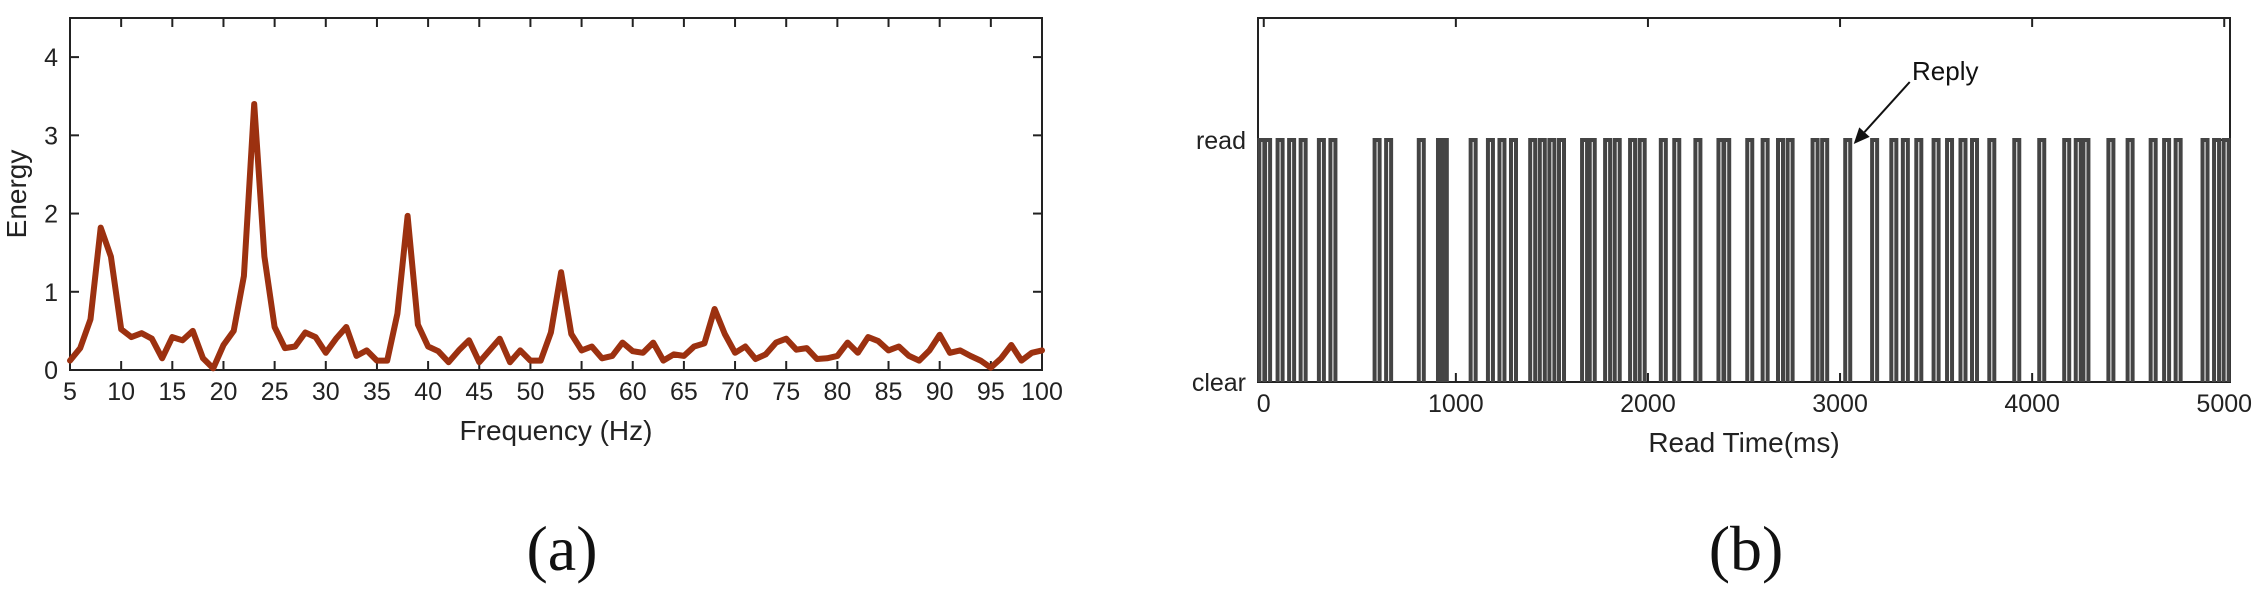 The image size is (2257, 589). What do you see at coordinates (1648, 404) in the screenshot?
I see `chart-b-x-tick-label: 2000` at bounding box center [1648, 404].